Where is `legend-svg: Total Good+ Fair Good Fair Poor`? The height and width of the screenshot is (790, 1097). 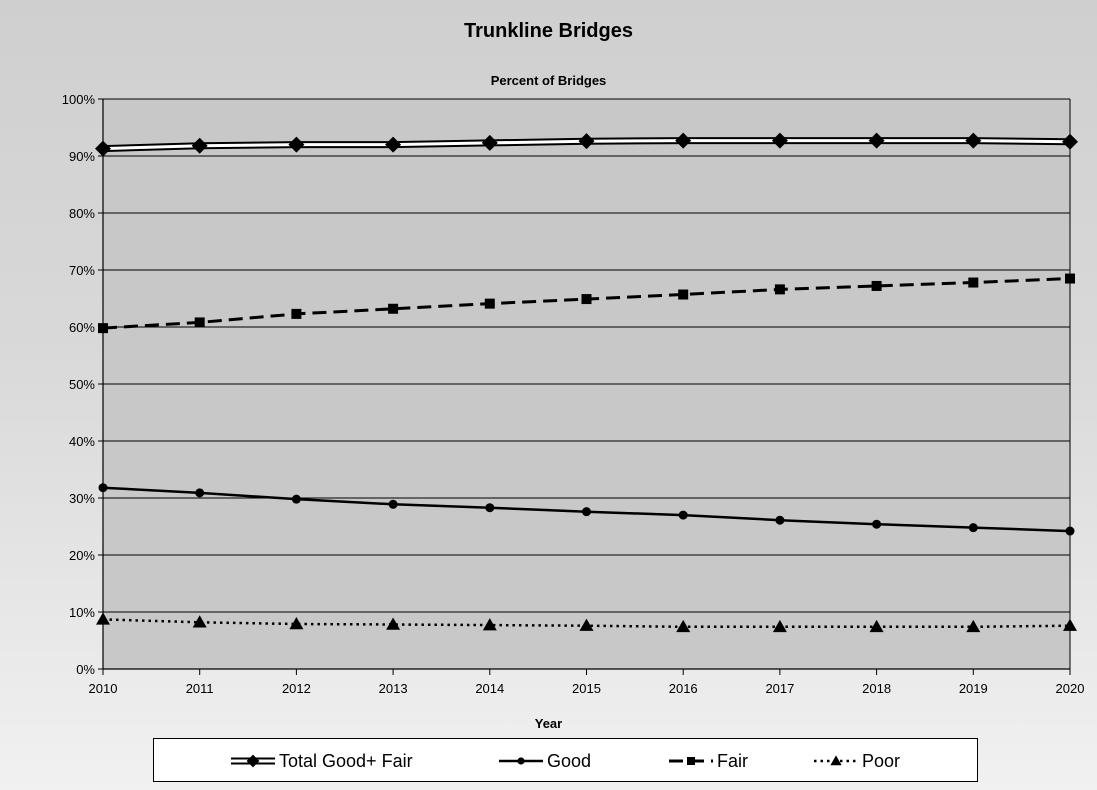 legend-svg: Total Good+ Fair Good Fair Poor is located at coordinates (565, 761).